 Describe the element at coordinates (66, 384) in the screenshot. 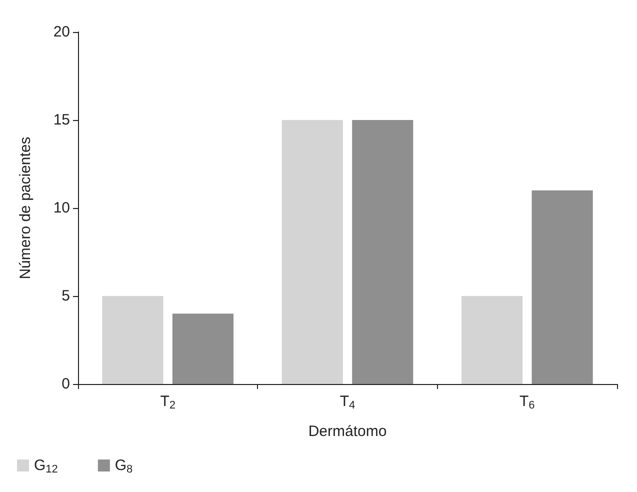

I see `y-tick-label: 0` at that location.